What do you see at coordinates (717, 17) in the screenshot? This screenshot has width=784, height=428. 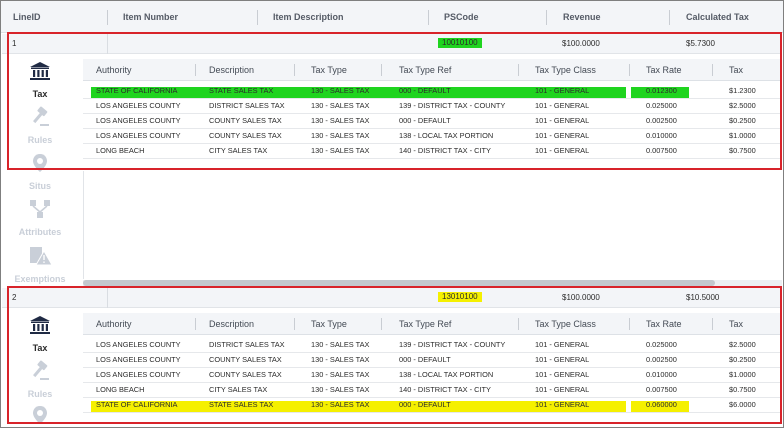 I see `col-header-calculated-tax: Calculated Tax` at bounding box center [717, 17].